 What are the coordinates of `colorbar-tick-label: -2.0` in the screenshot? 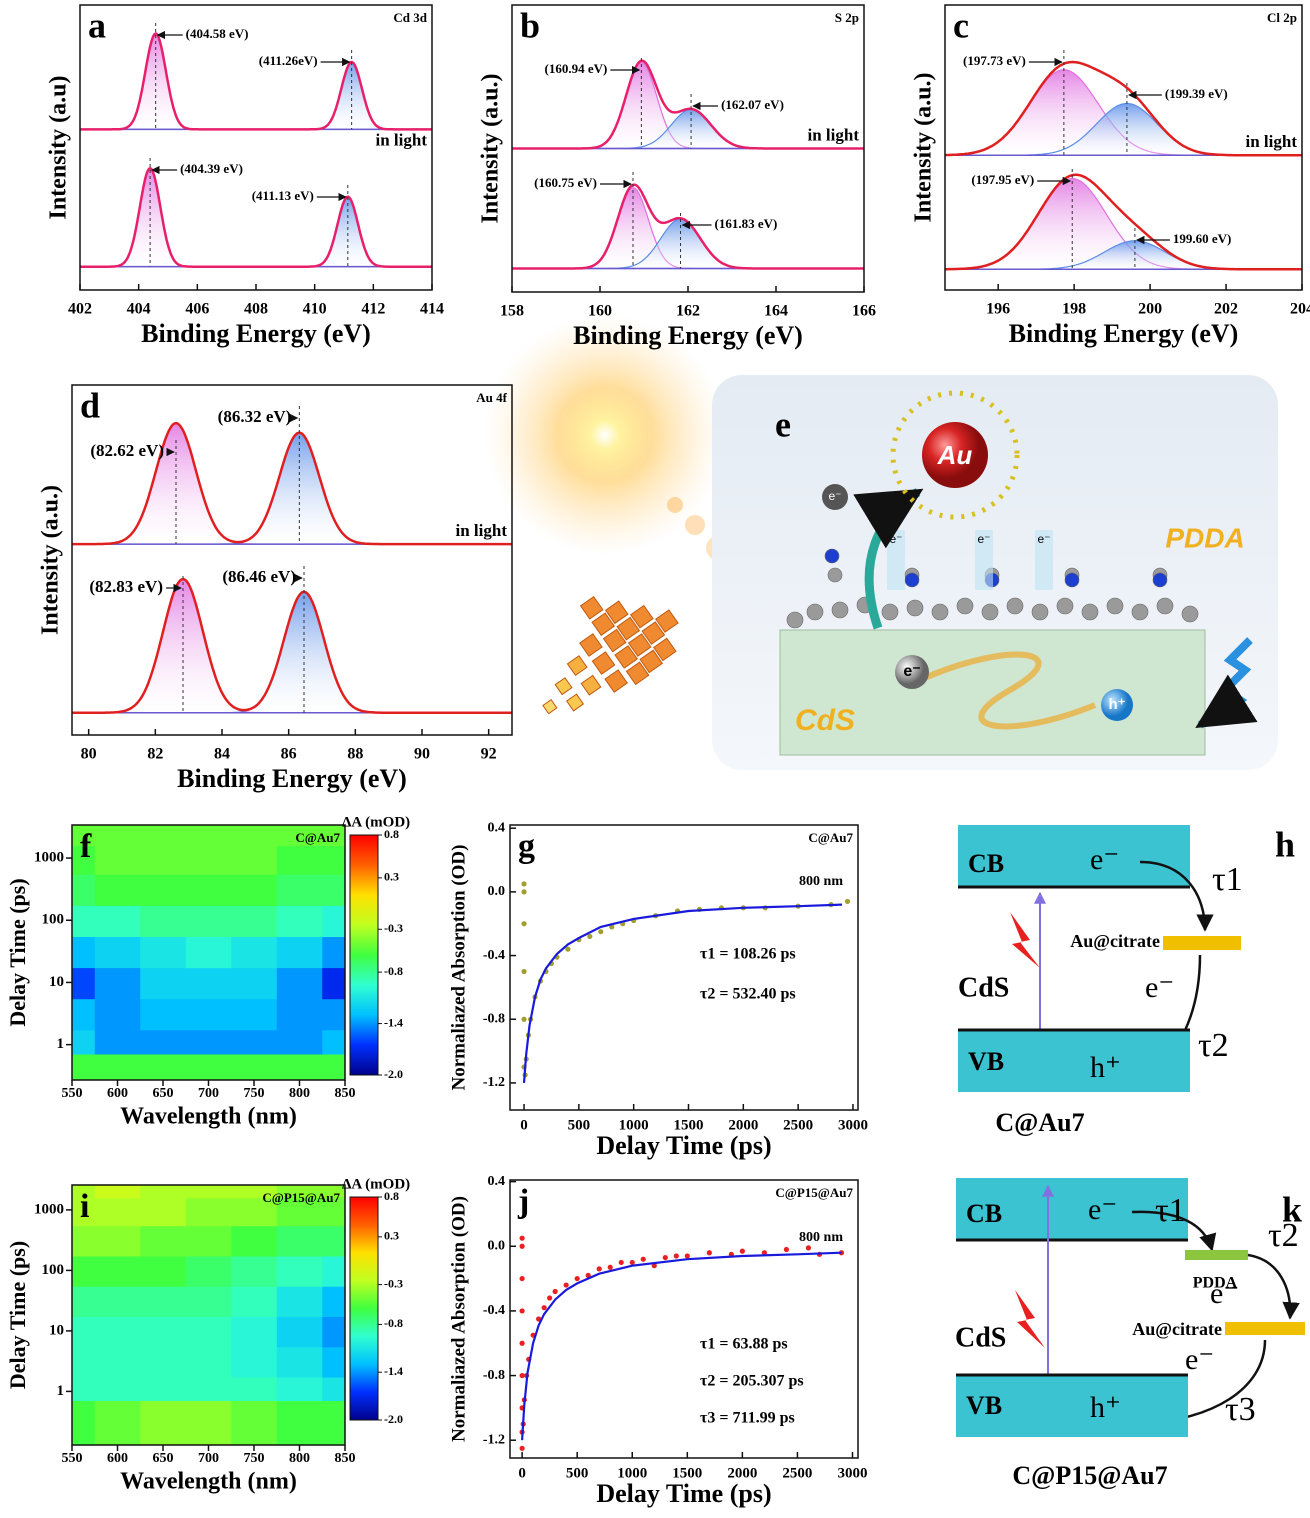 It's located at (393, 1074).